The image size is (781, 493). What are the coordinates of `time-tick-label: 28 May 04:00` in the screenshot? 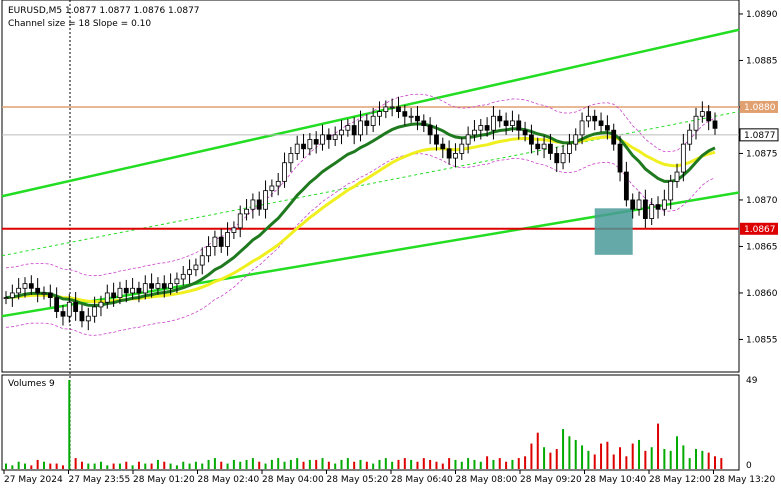 It's located at (293, 480).